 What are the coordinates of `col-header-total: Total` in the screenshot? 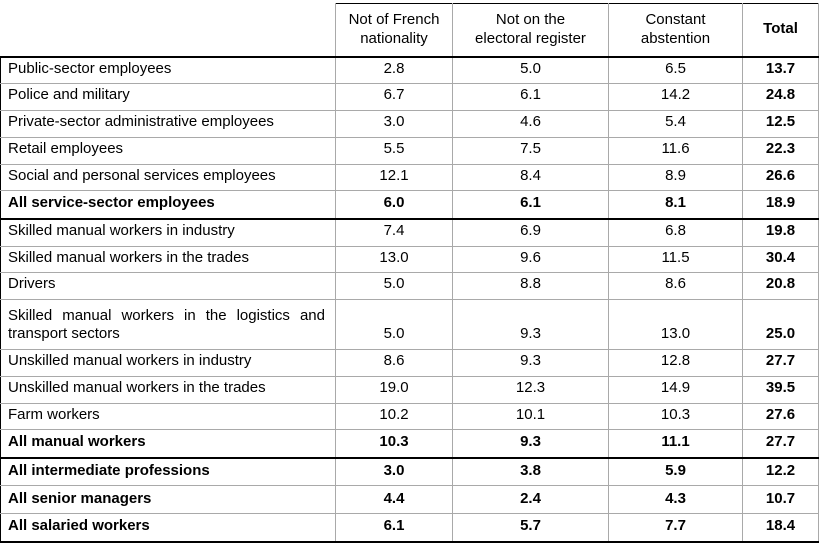 It's located at (780, 30).